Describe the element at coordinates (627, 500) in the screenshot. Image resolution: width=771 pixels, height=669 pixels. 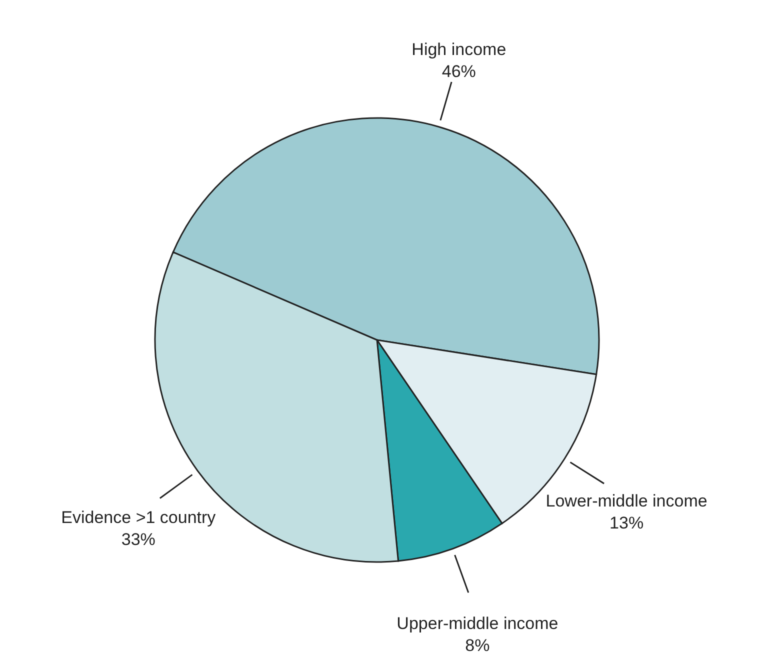
I see `slice-label: Lower-middle income` at that location.